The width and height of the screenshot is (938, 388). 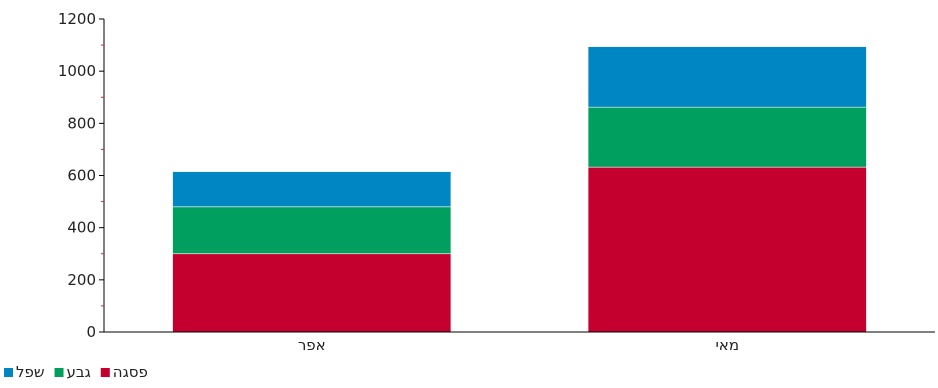 I want to click on y-tick-label: 0, so click(x=91, y=332).